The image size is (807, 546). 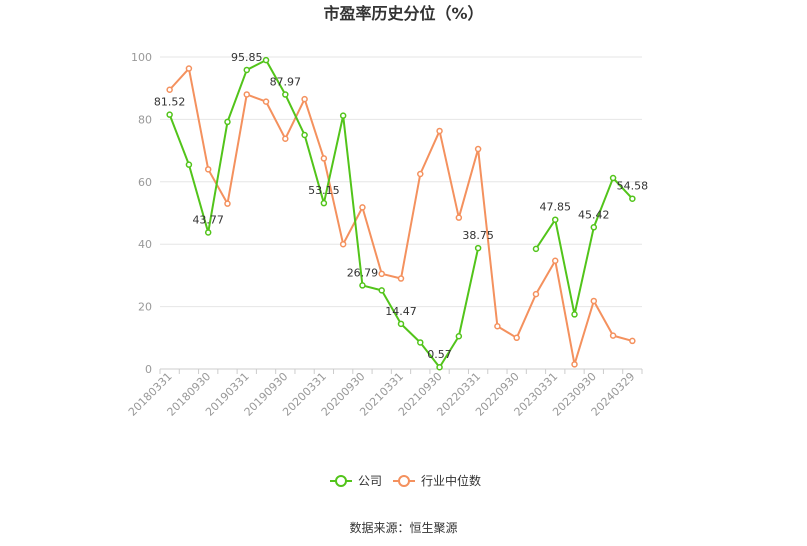 I want to click on data-label: 53.15, so click(x=324, y=190).